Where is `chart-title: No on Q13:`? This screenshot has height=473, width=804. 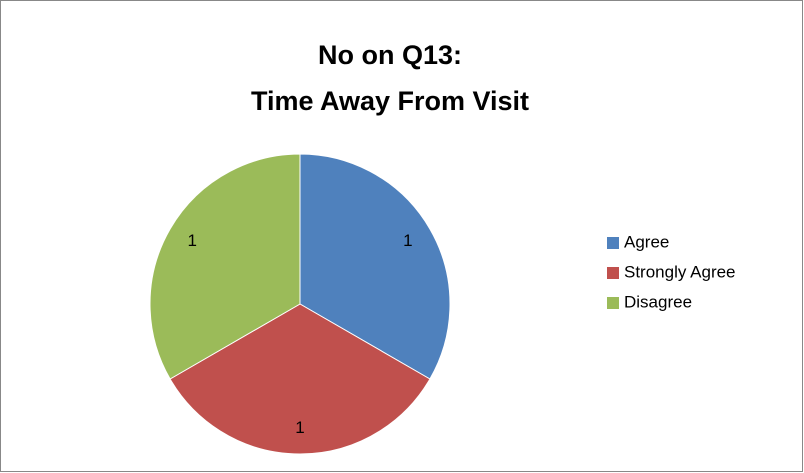 chart-title: No on Q13: is located at coordinates (390, 55).